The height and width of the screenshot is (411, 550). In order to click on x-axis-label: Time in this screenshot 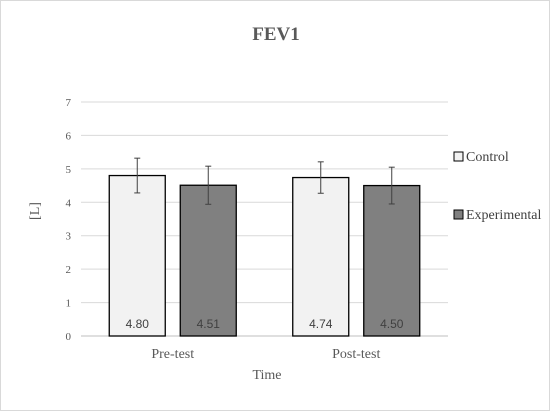, I will do `click(266, 375)`.